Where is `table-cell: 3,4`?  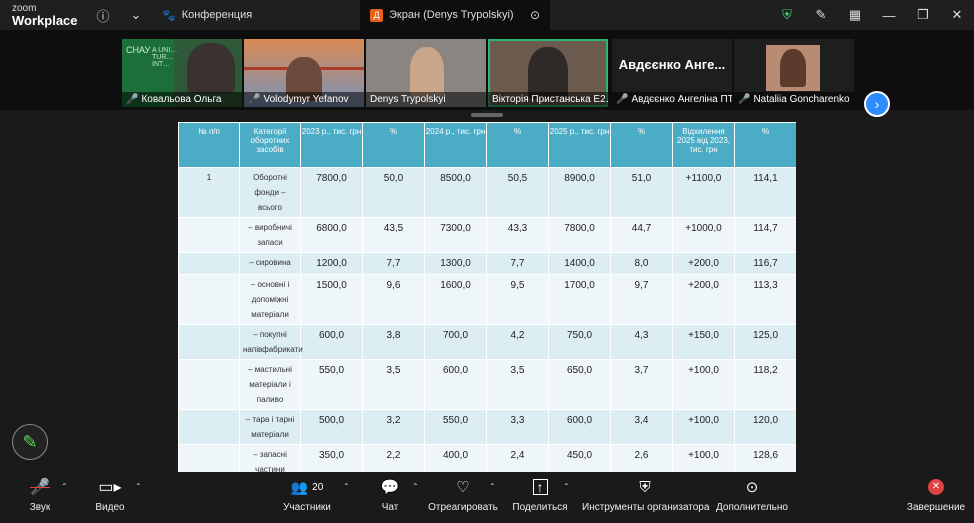 table-cell: 3,4 is located at coordinates (641, 427).